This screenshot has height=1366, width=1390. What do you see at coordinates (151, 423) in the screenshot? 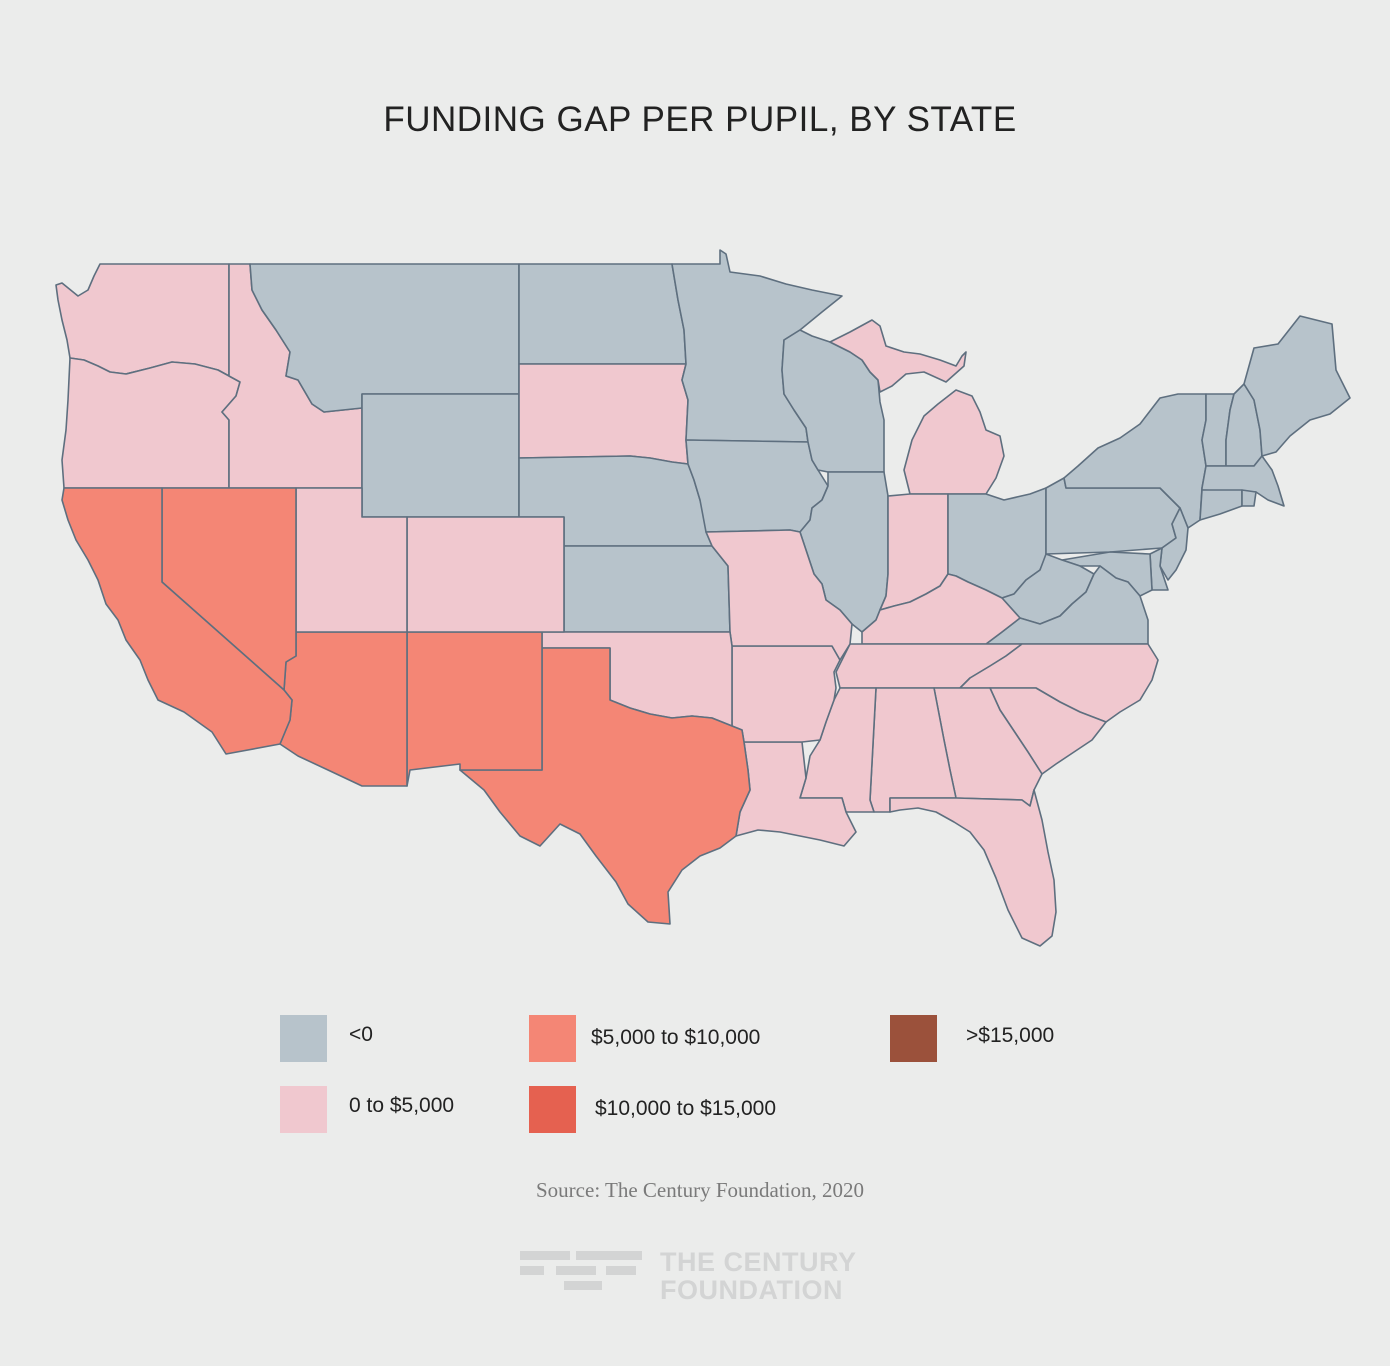
I see `state-oregon` at bounding box center [151, 423].